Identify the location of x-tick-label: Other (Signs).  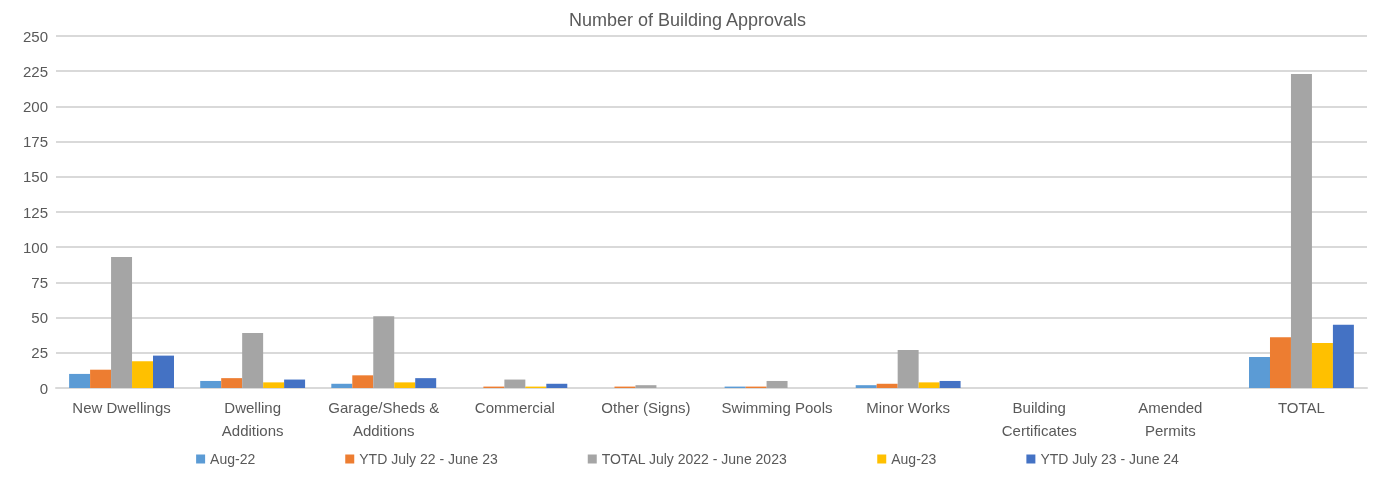
(646, 407).